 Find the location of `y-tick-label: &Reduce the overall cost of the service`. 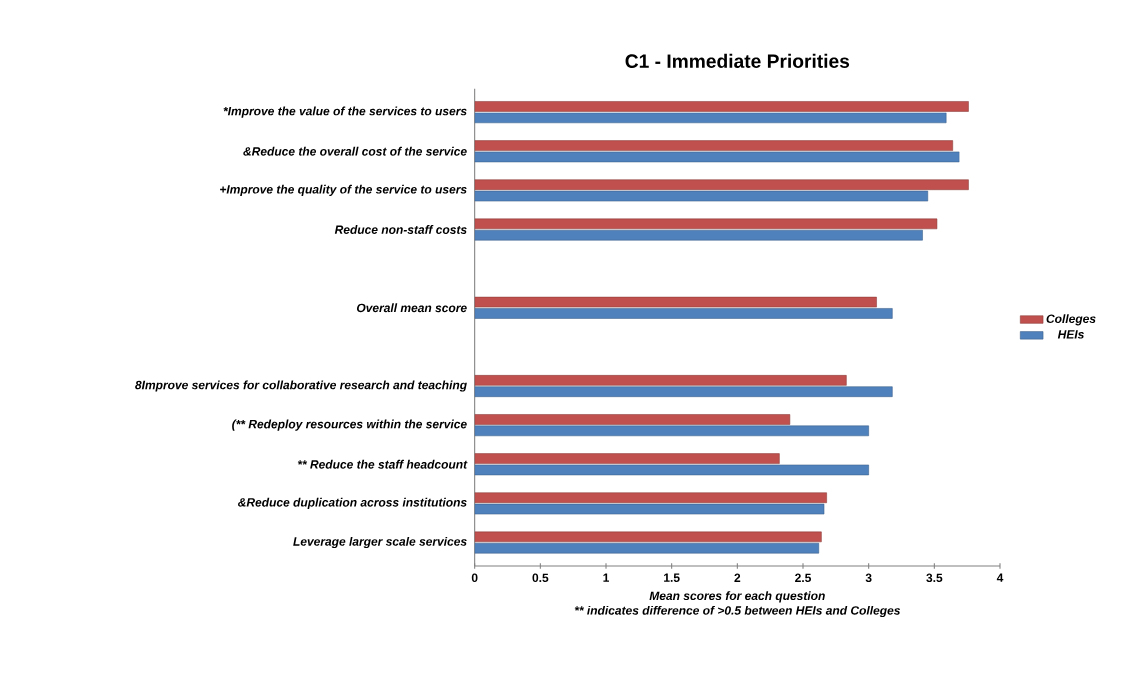

y-tick-label: &Reduce the overall cost of the service is located at coordinates (355, 151).